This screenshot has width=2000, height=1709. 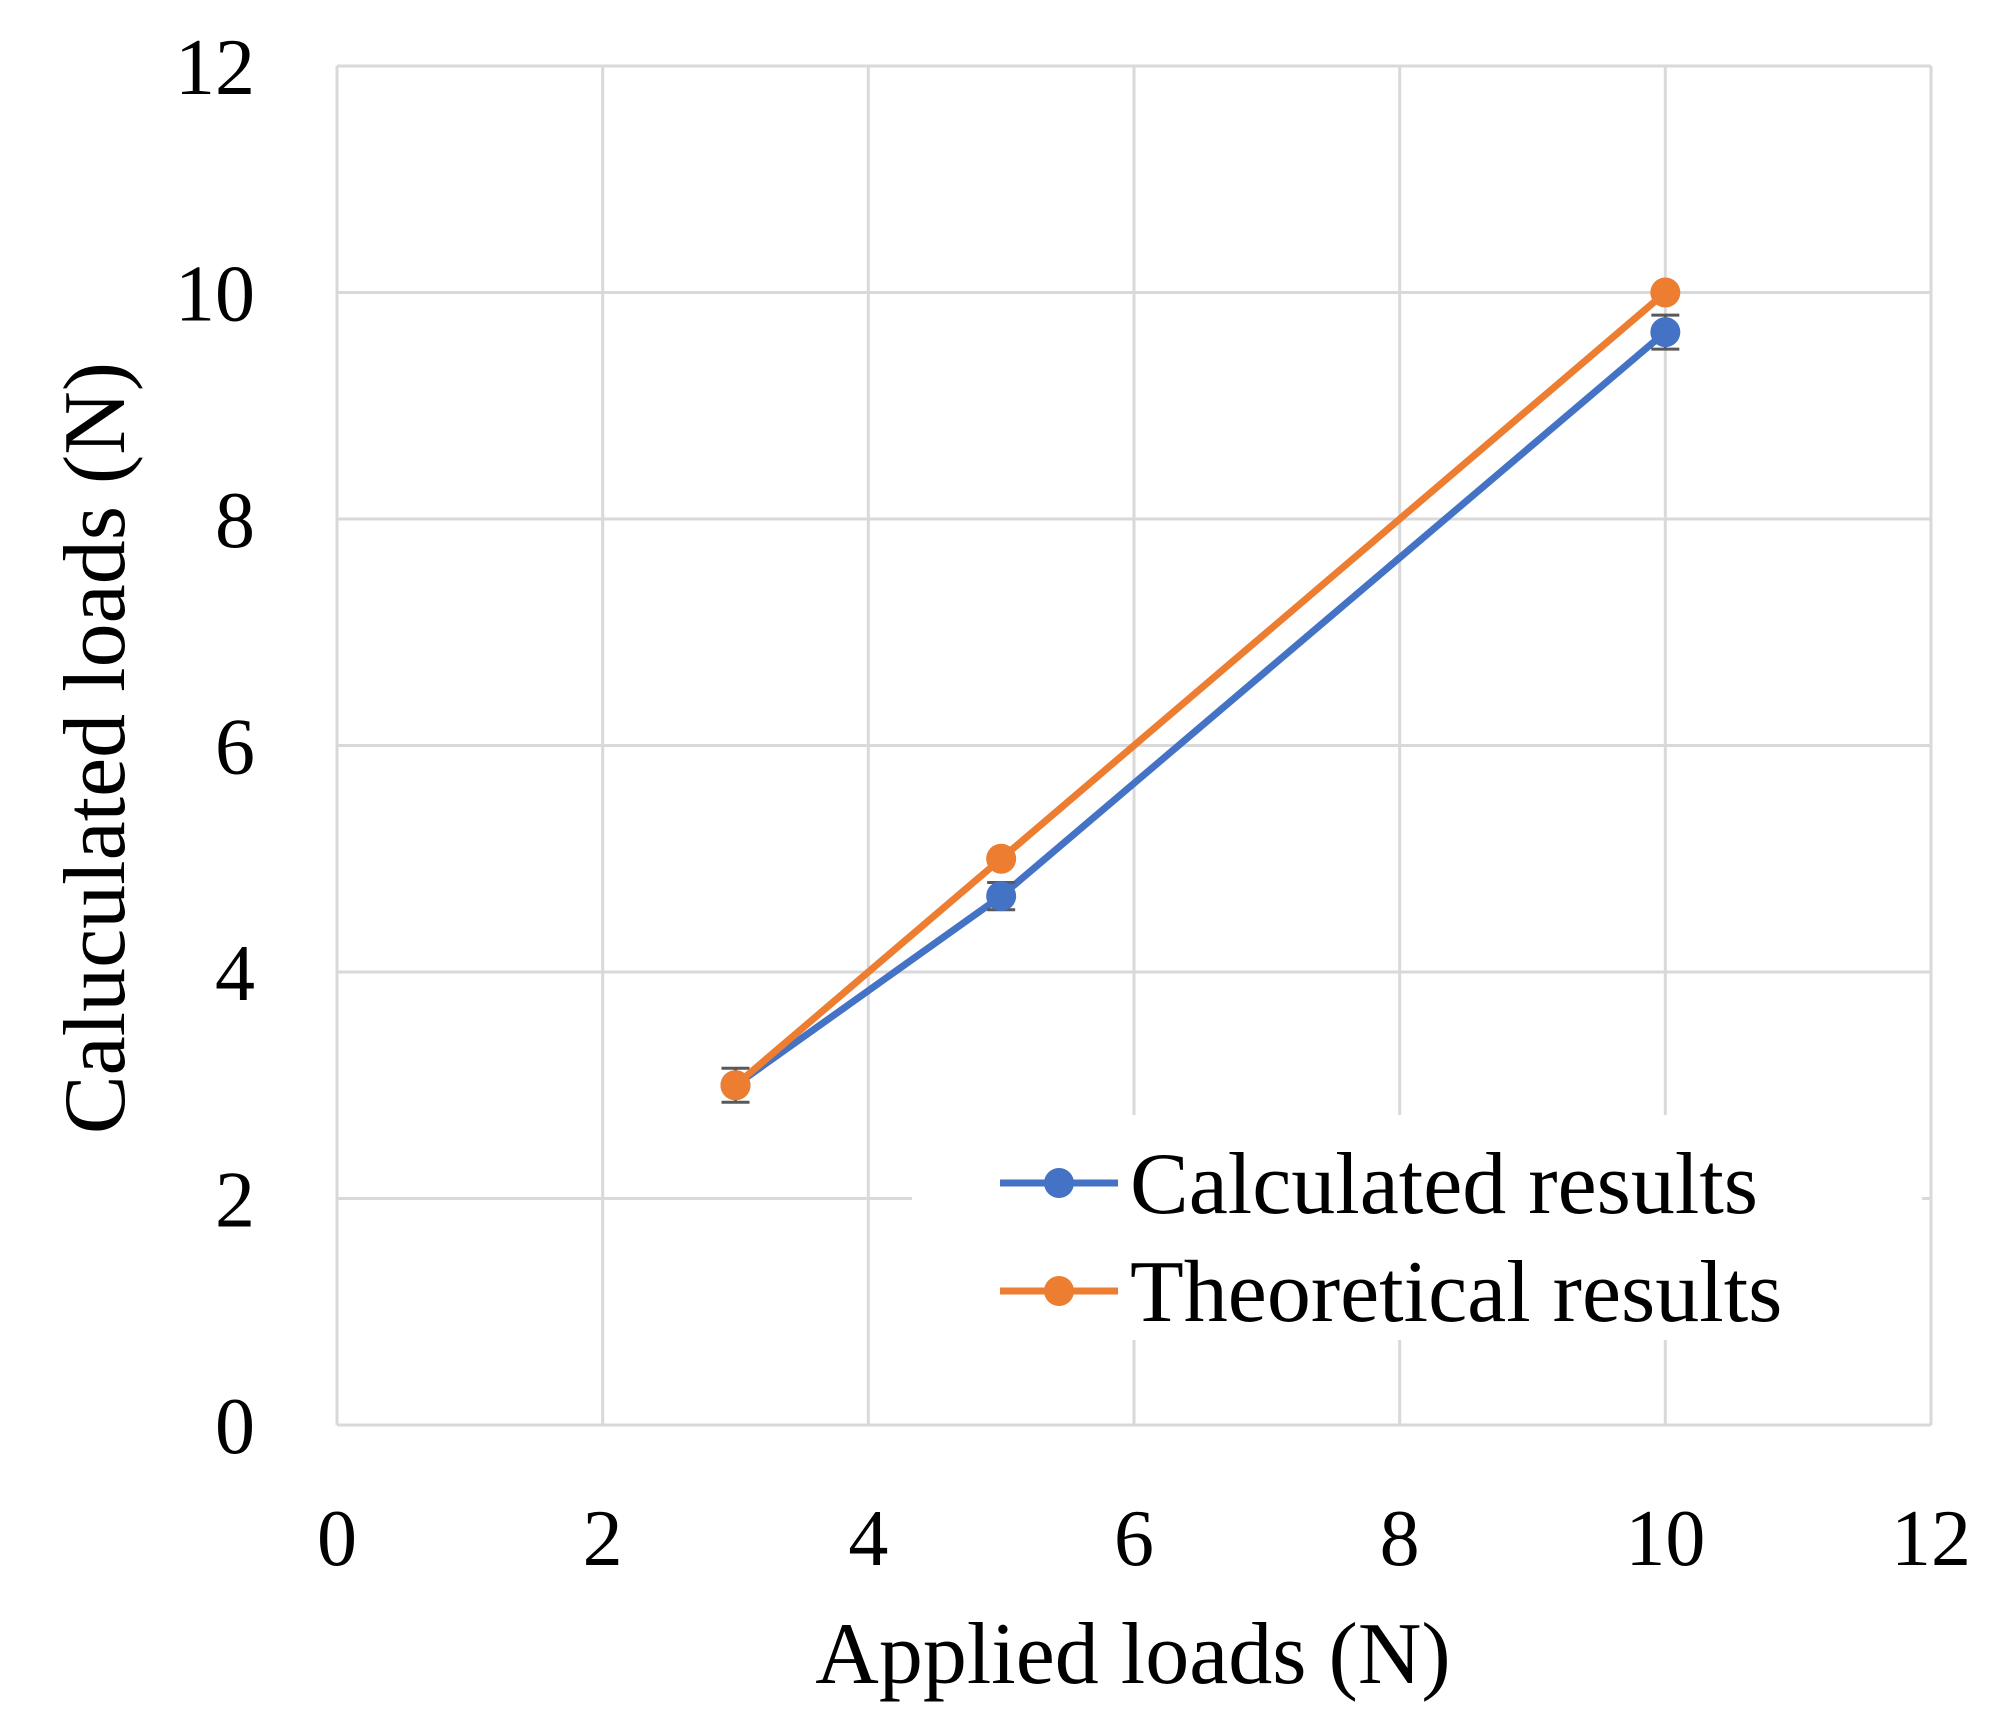 What do you see at coordinates (1665, 1539) in the screenshot?
I see `x-tick-label: 10` at bounding box center [1665, 1539].